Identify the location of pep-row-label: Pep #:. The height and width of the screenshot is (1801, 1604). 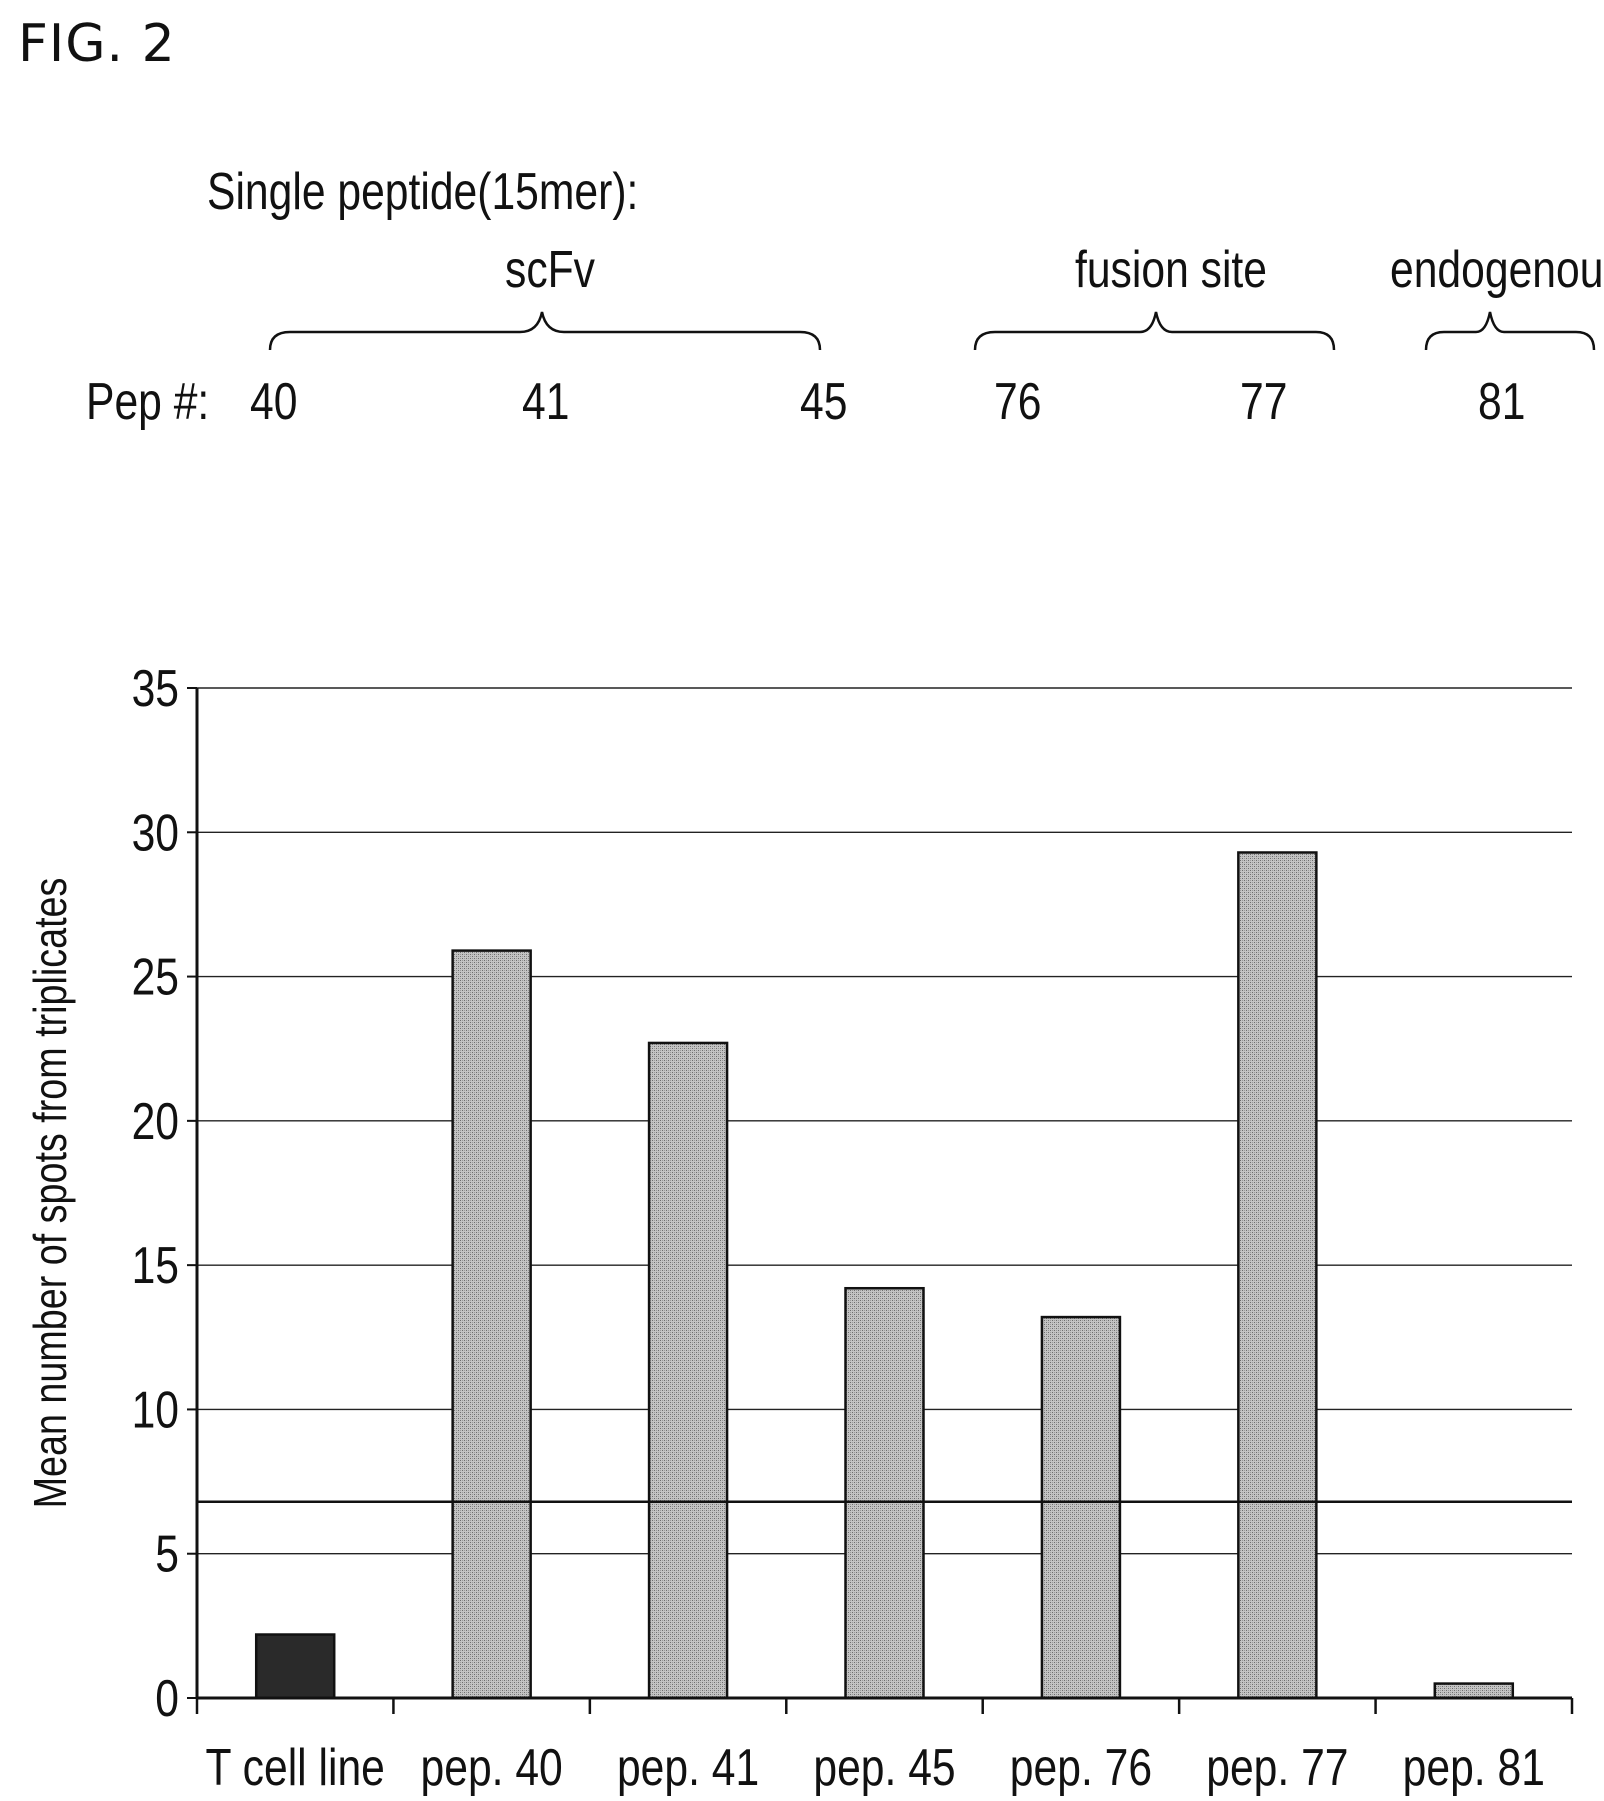
(148, 402).